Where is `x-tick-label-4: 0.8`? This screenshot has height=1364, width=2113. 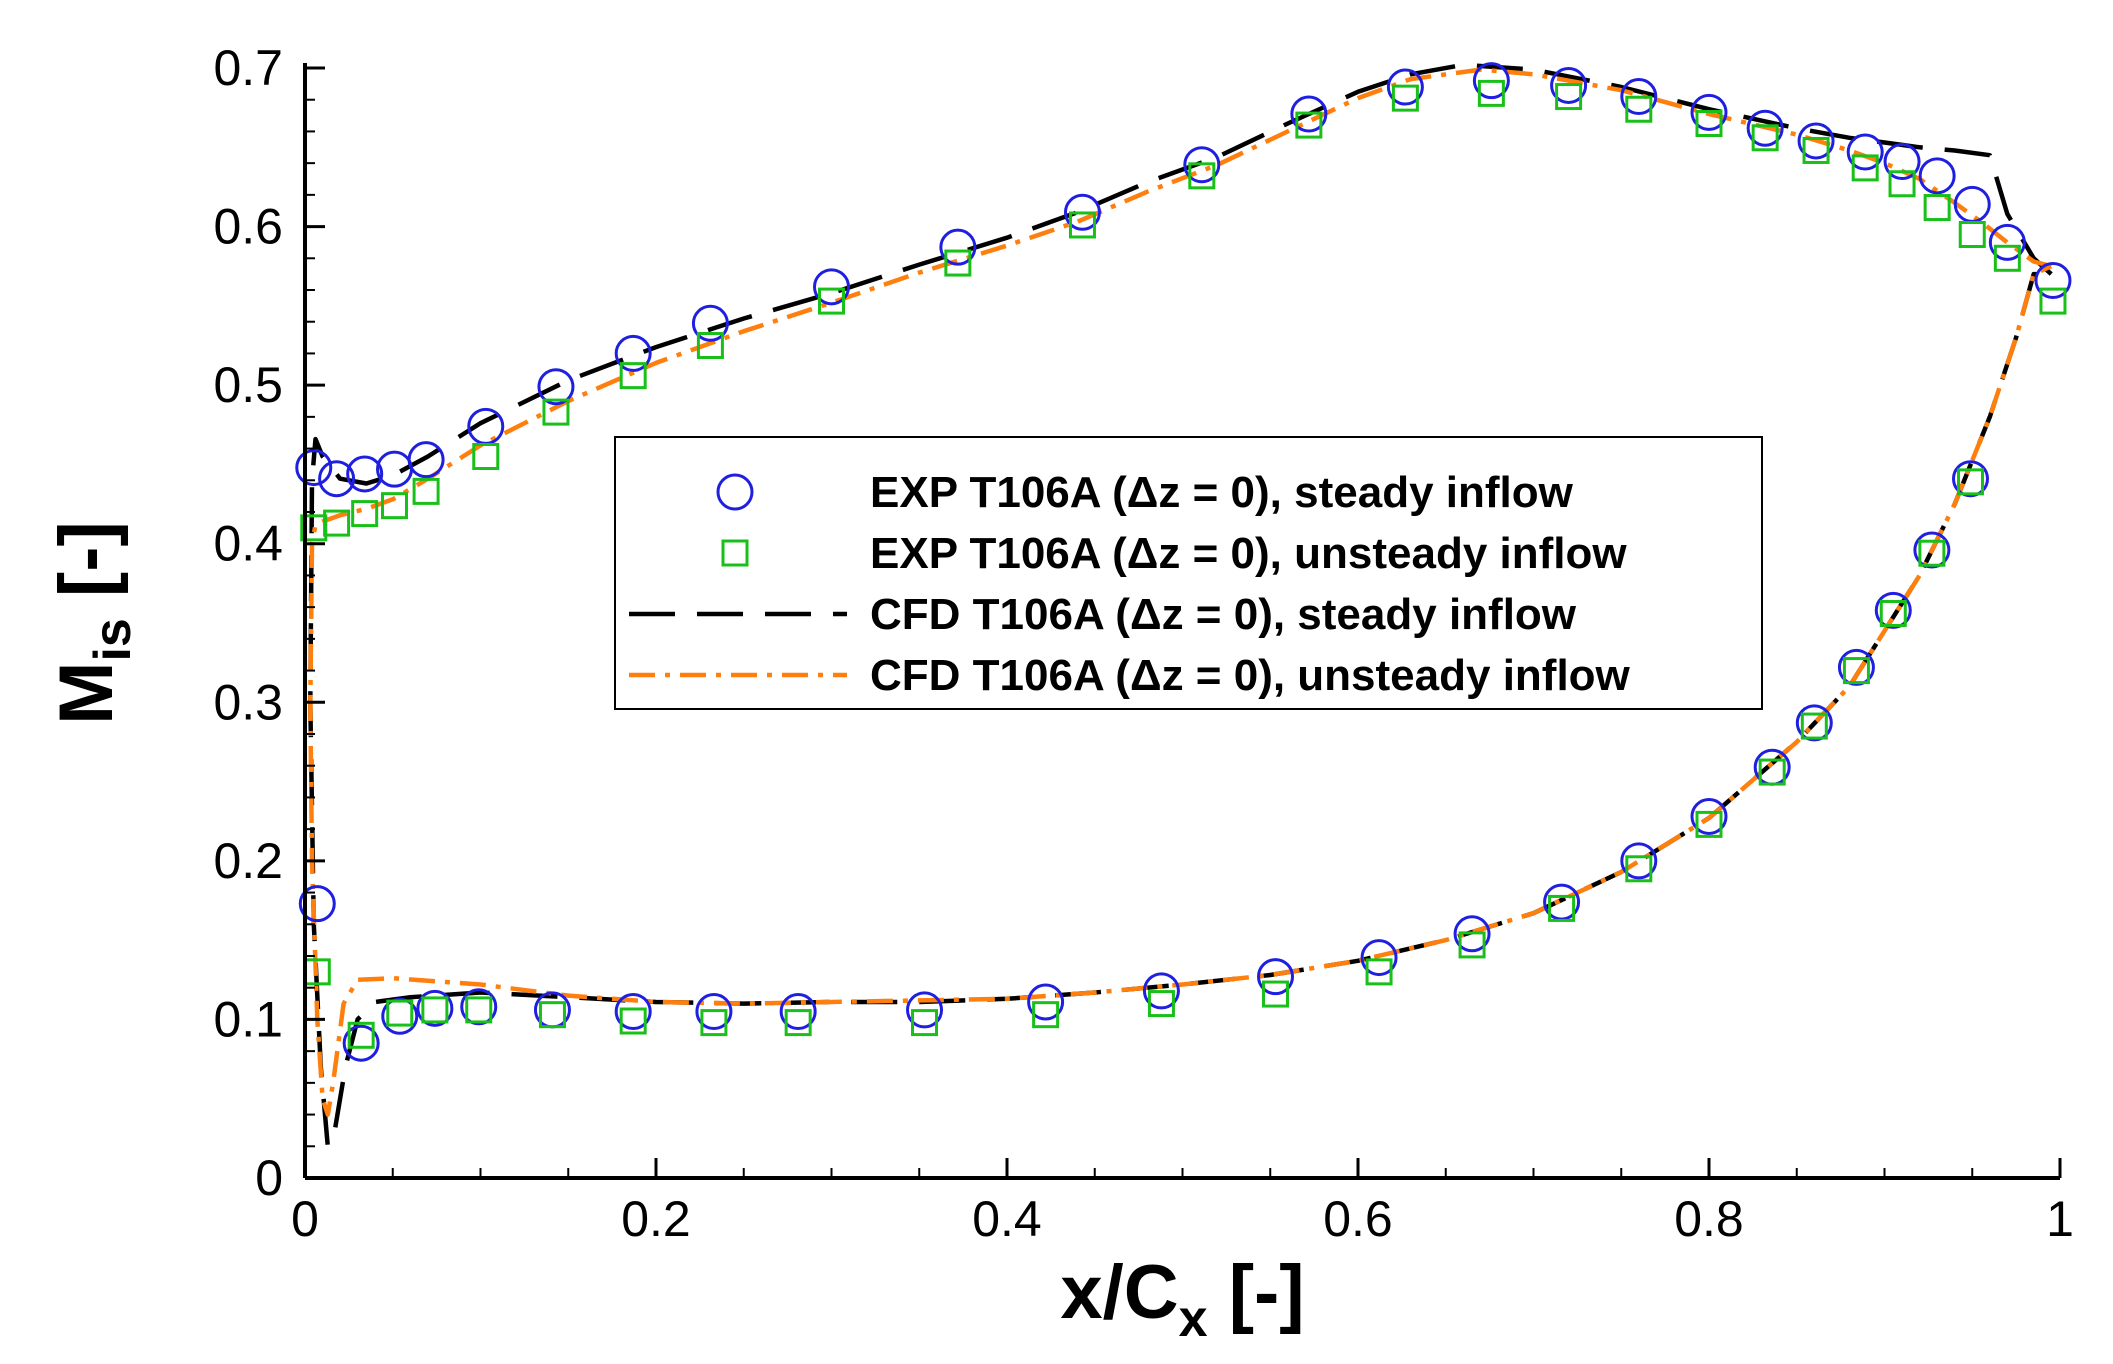
x-tick-label-4: 0.8 is located at coordinates (1709, 1219).